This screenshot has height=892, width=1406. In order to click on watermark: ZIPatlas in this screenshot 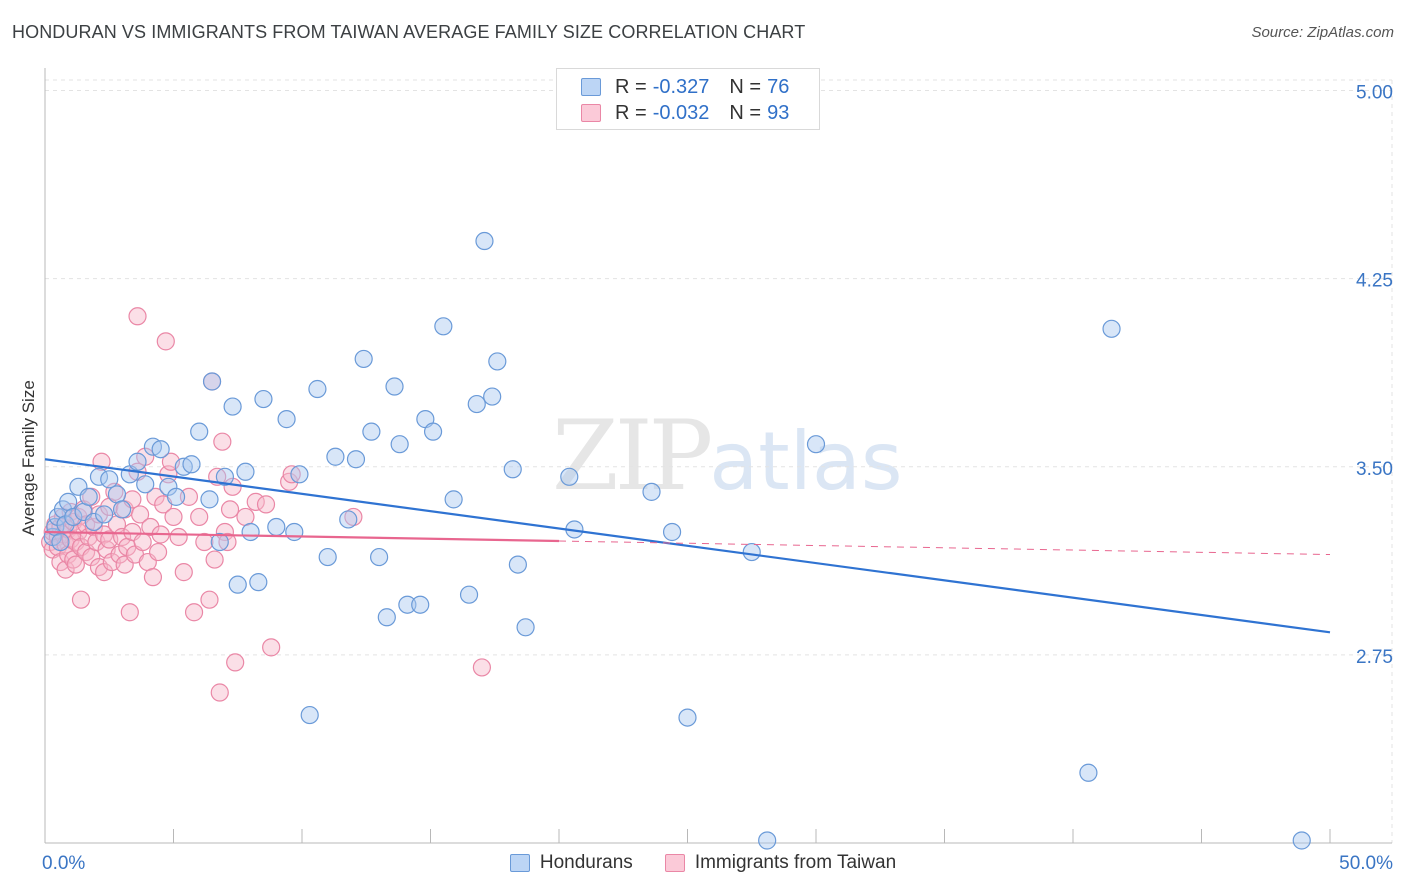, I will do `click(727, 456)`.